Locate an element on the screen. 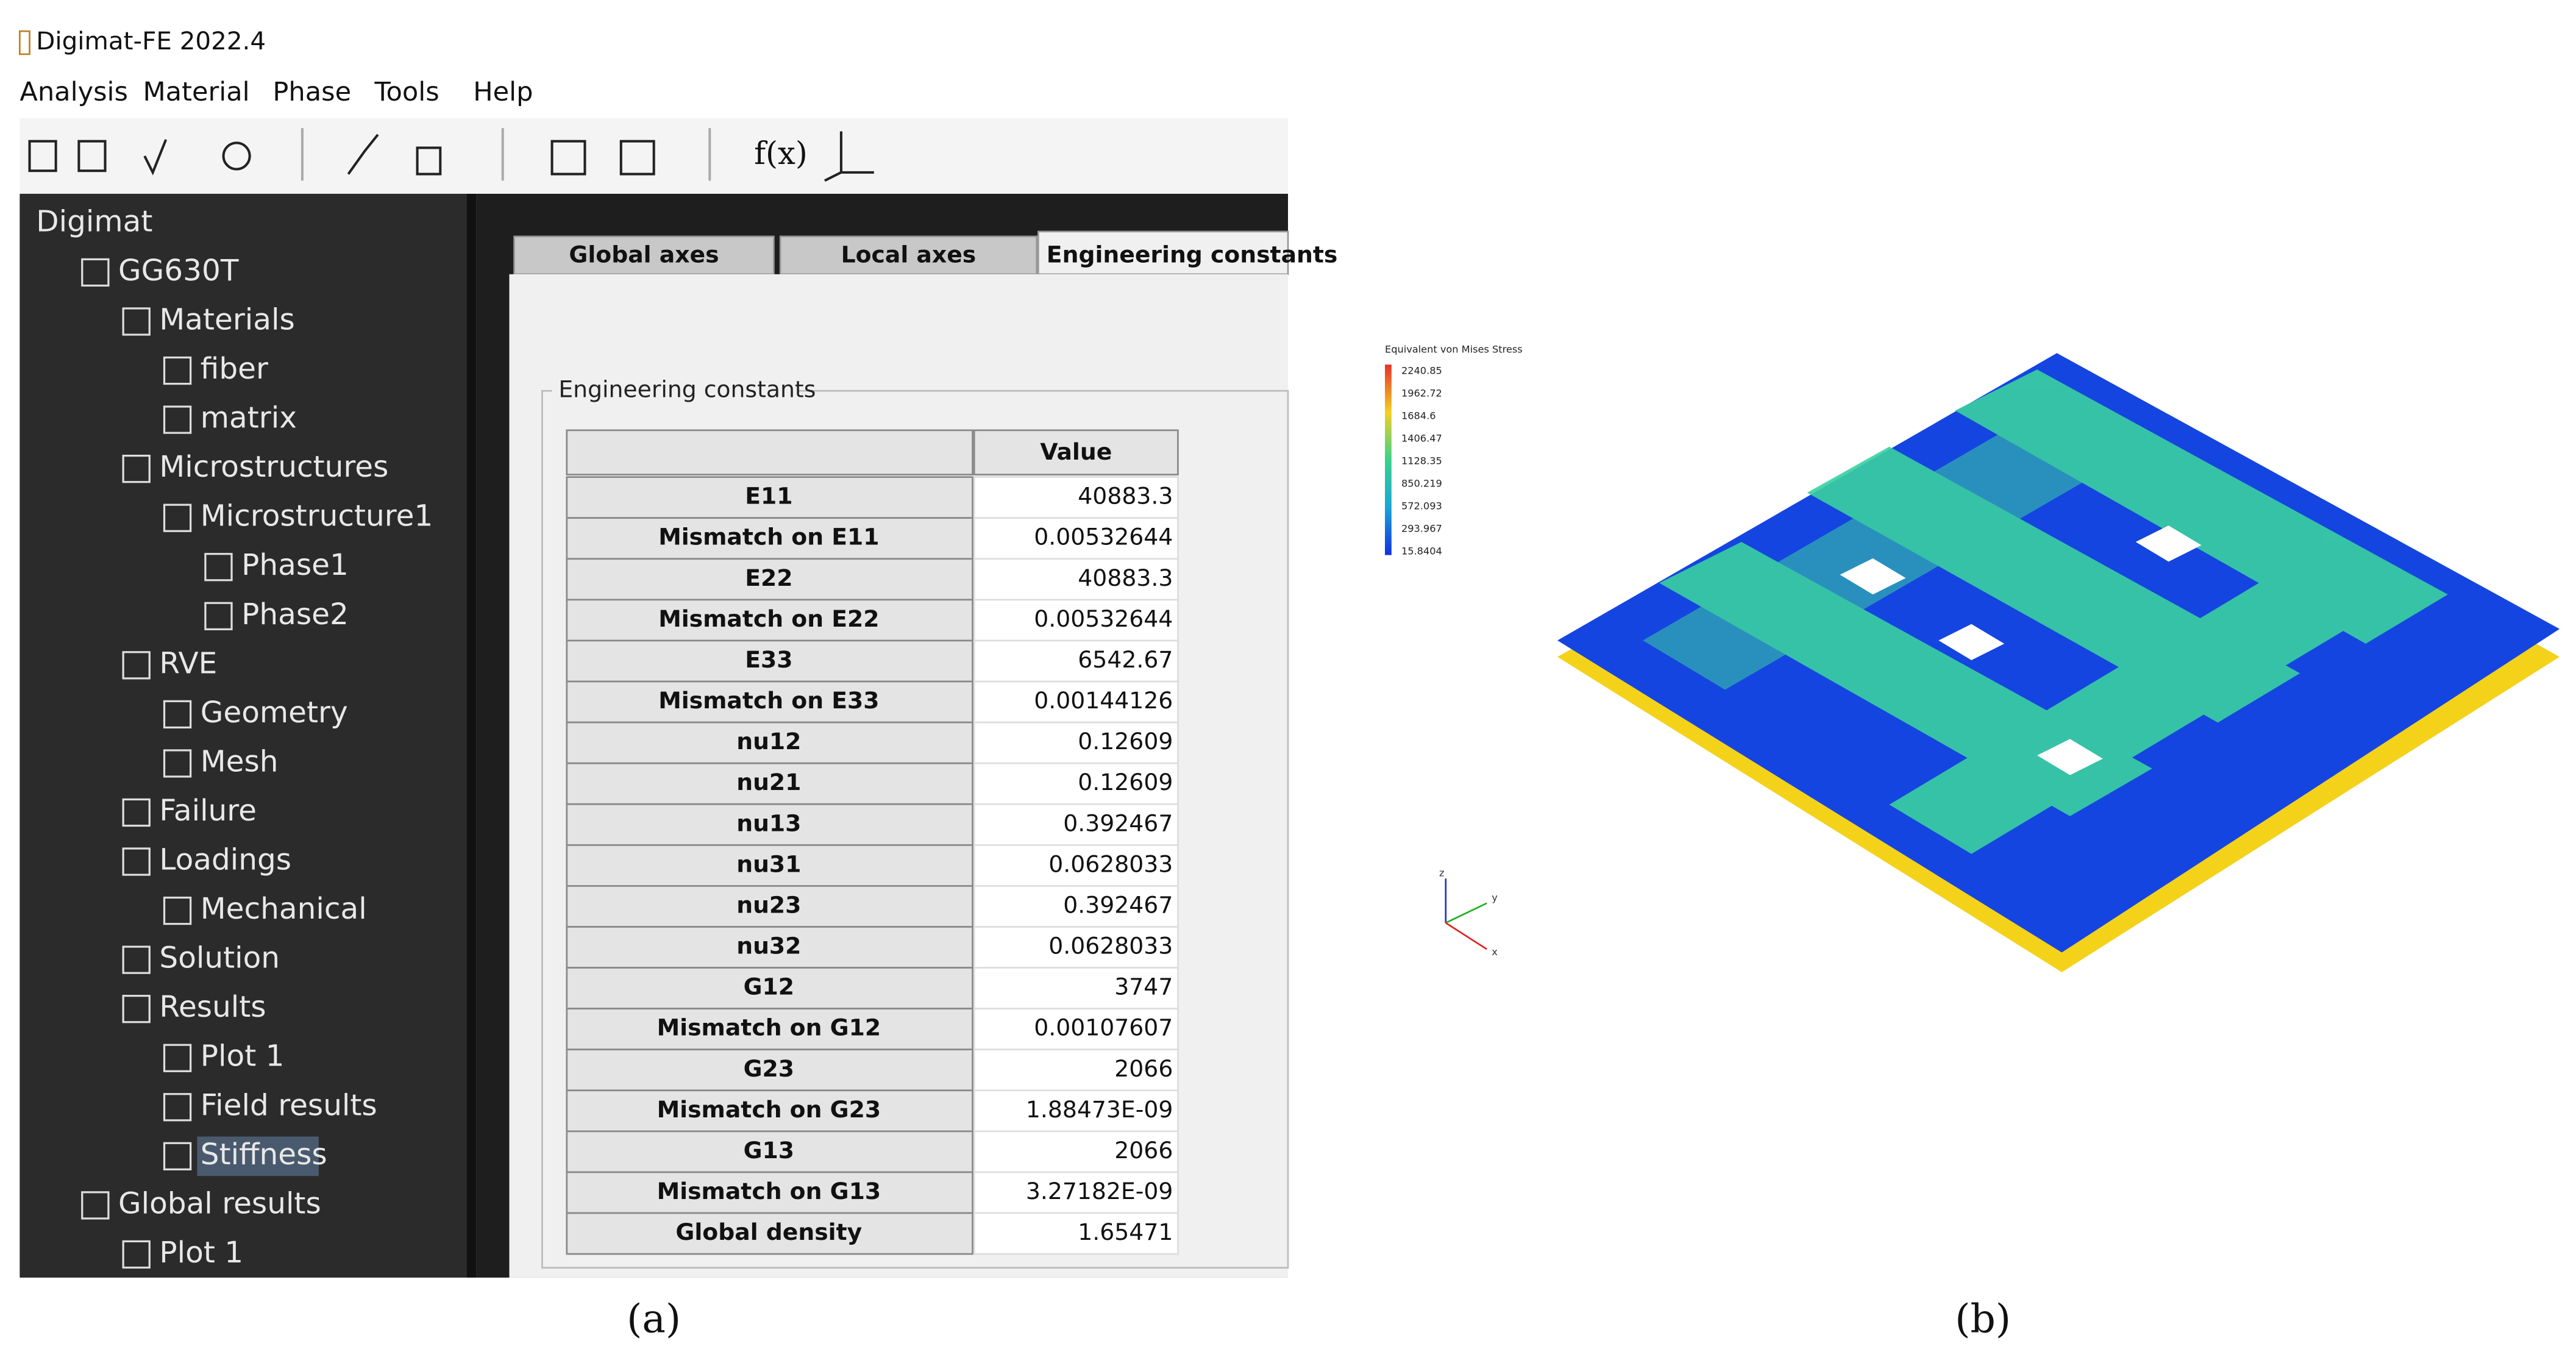 The width and height of the screenshot is (2576, 1363). tree-node: Solution is located at coordinates (219, 958).